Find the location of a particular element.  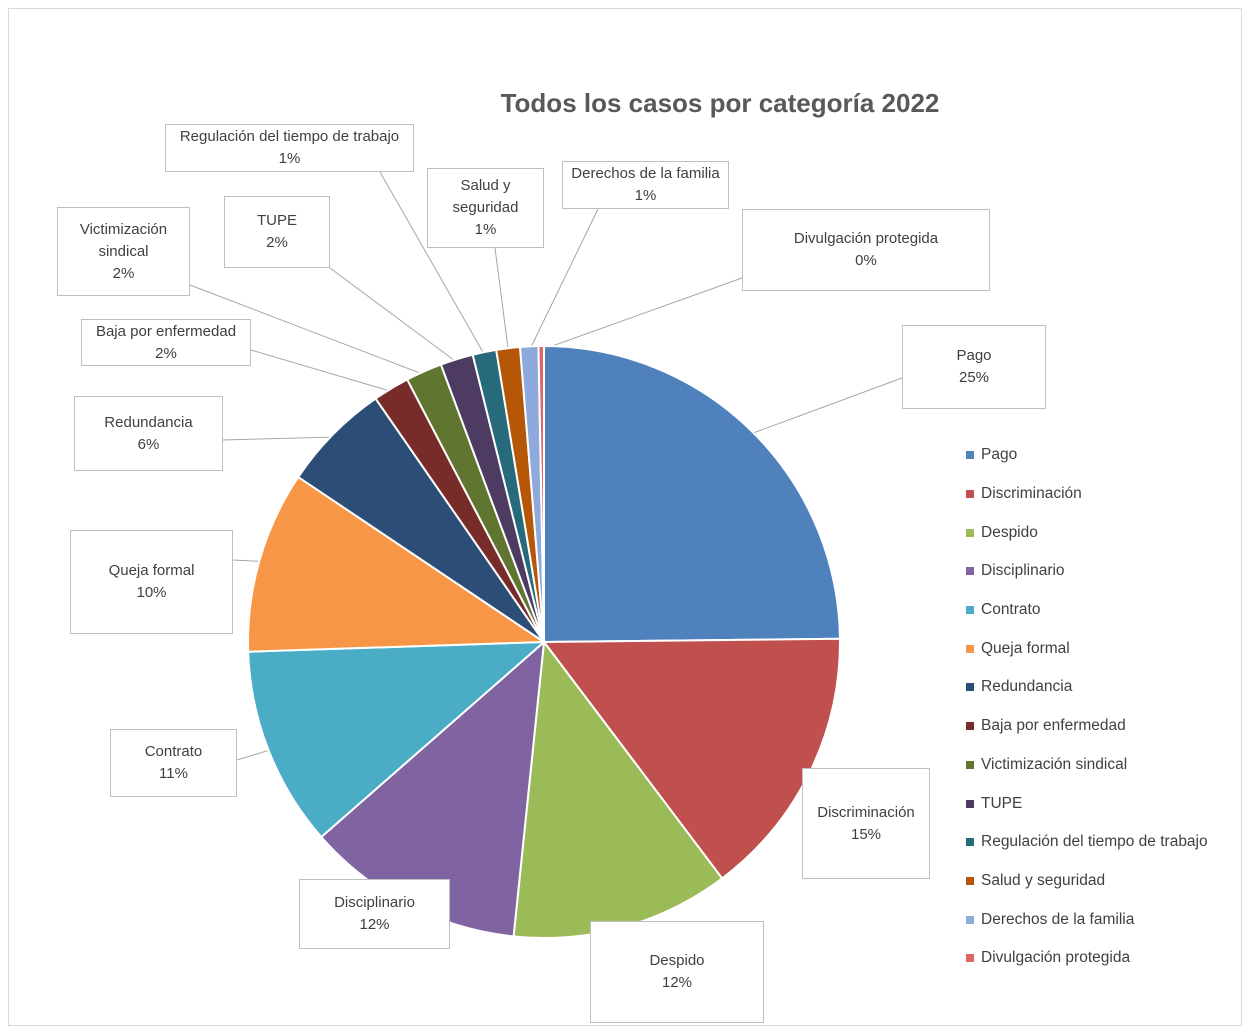

data-label-contrato: Contrato 11% is located at coordinates (173, 763).